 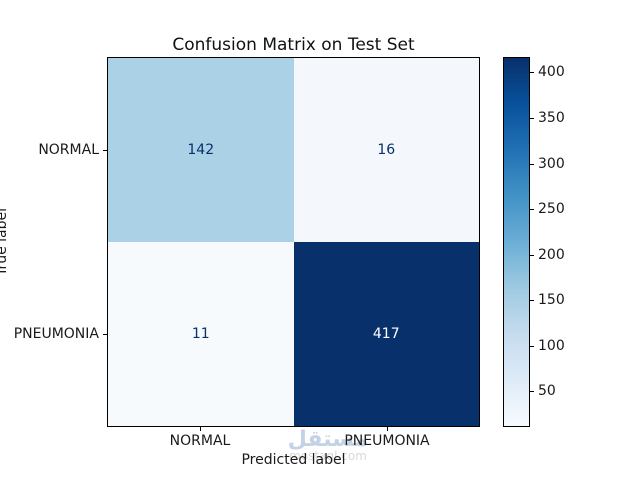 I want to click on matrix-cell-true-normal-pred-pneumonia: 16, so click(x=386, y=150).